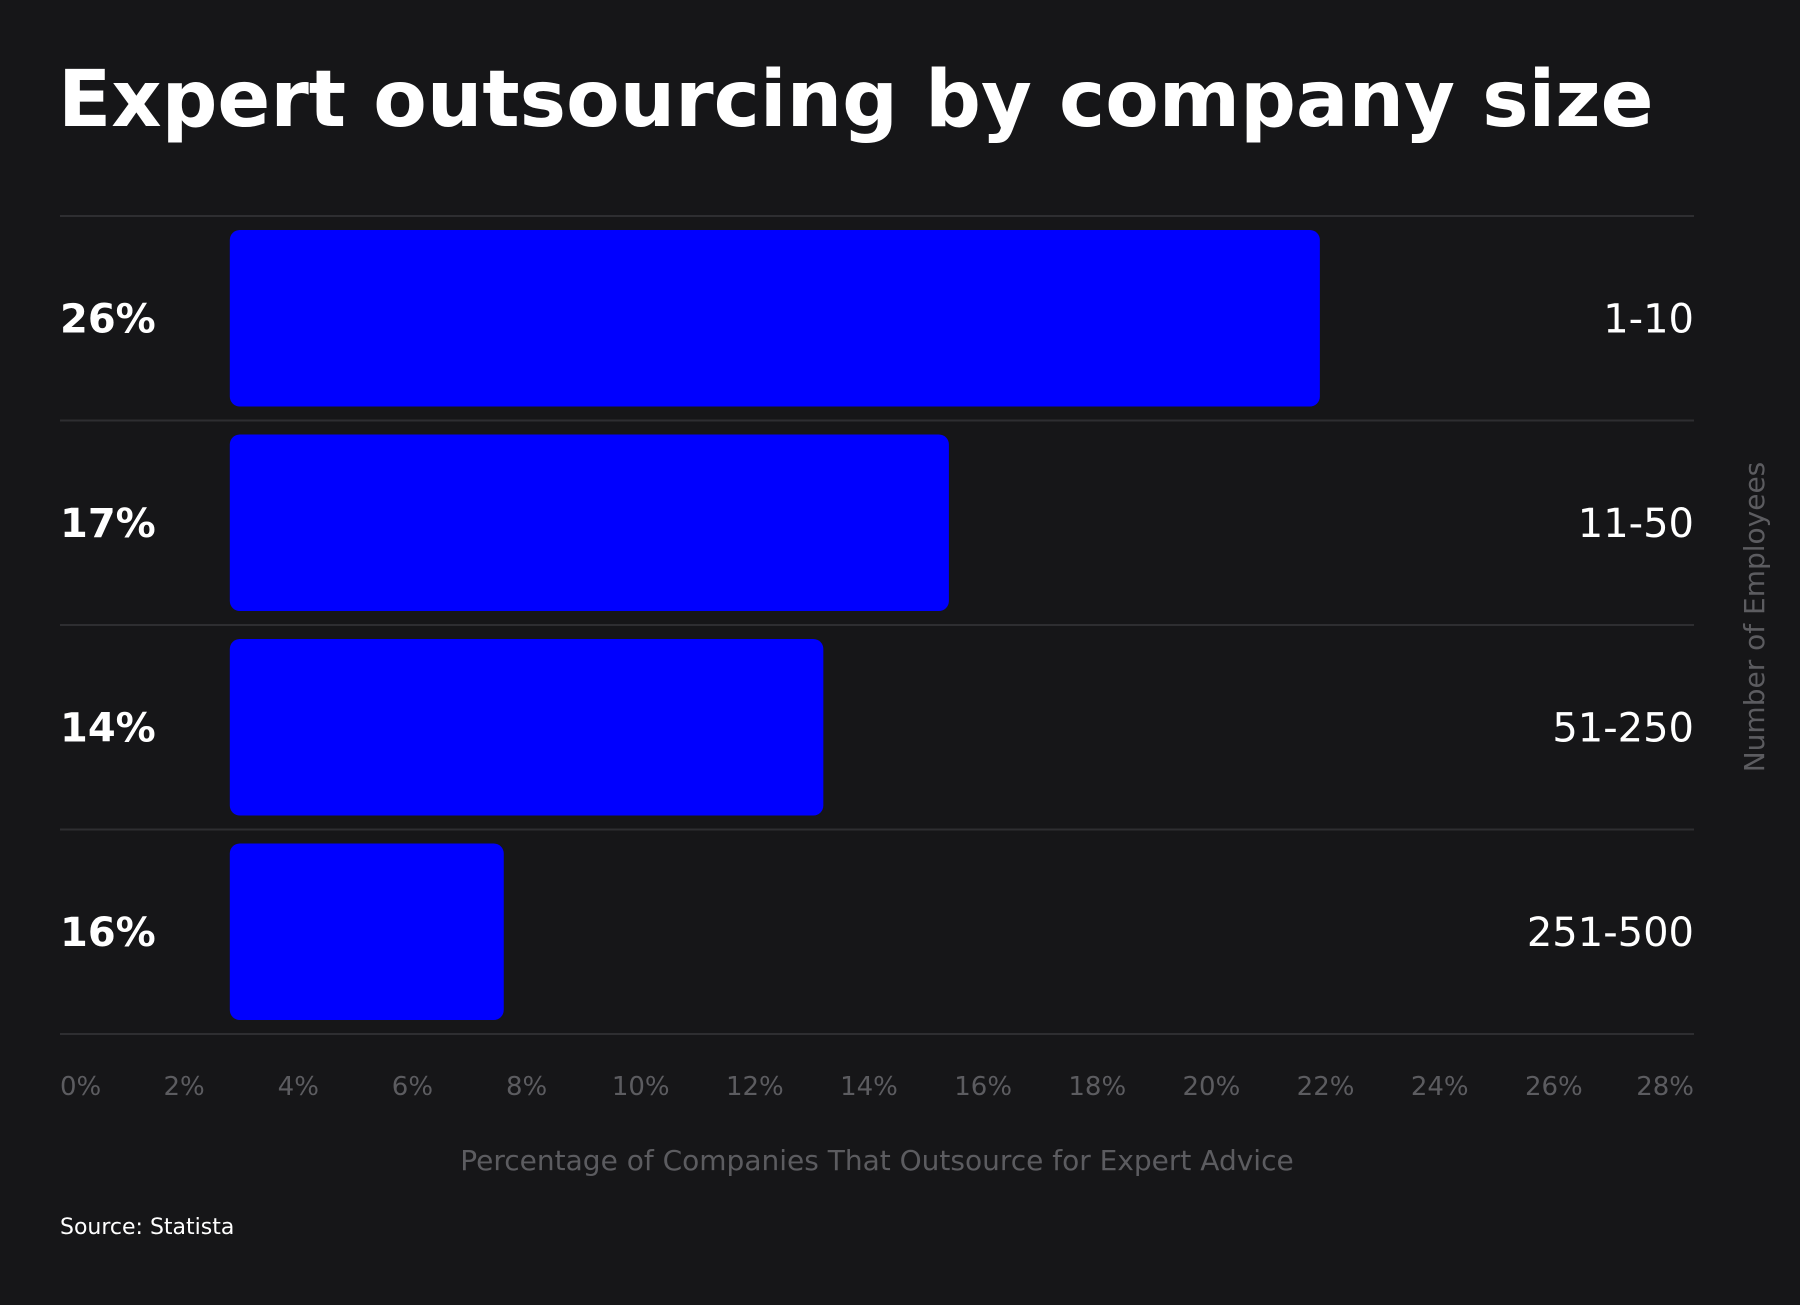  Describe the element at coordinates (1754, 617) in the screenshot. I see `y-axis-title: Number of Employees` at that location.